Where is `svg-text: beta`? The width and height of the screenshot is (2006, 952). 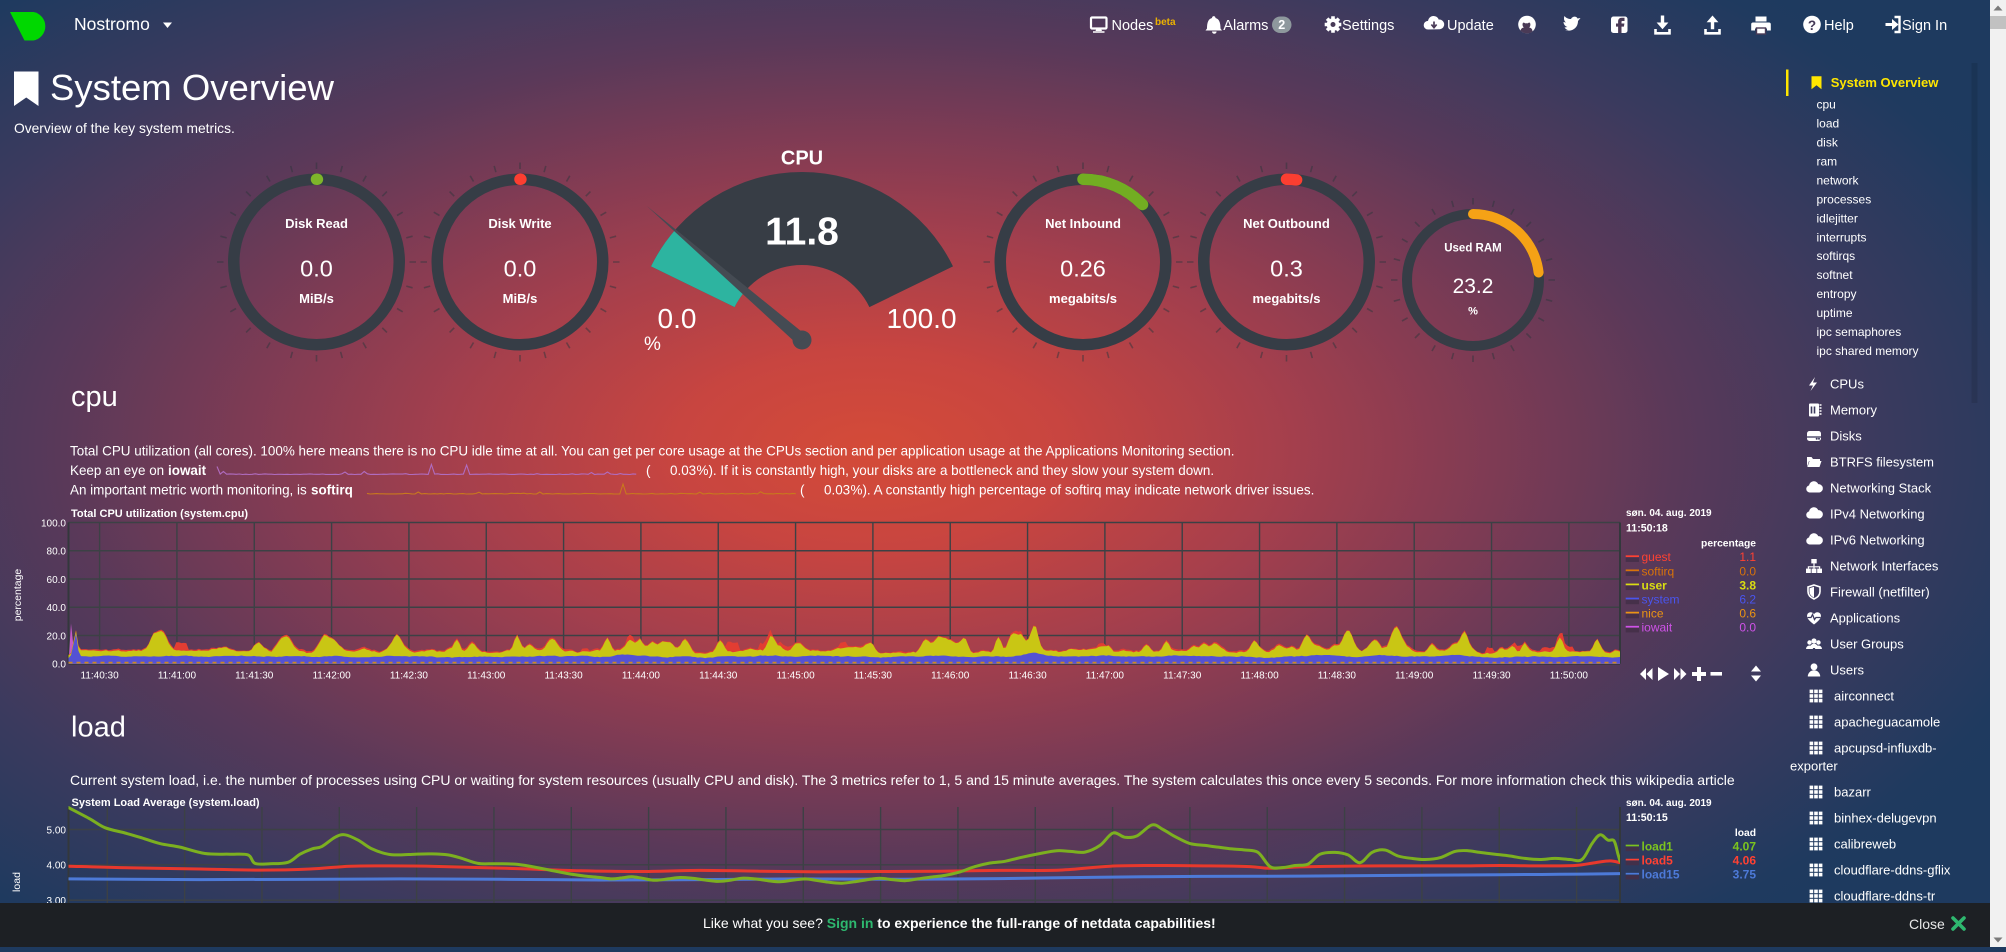
svg-text: beta is located at coordinates (1165, 22).